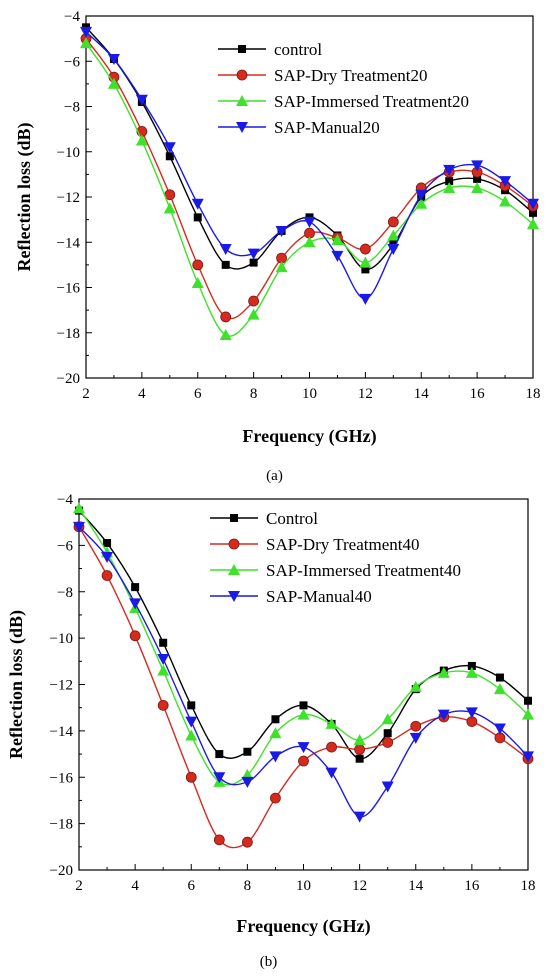 The image size is (550, 976). Describe the element at coordinates (303, 886) in the screenshot. I see `x-tick-label: 10` at that location.